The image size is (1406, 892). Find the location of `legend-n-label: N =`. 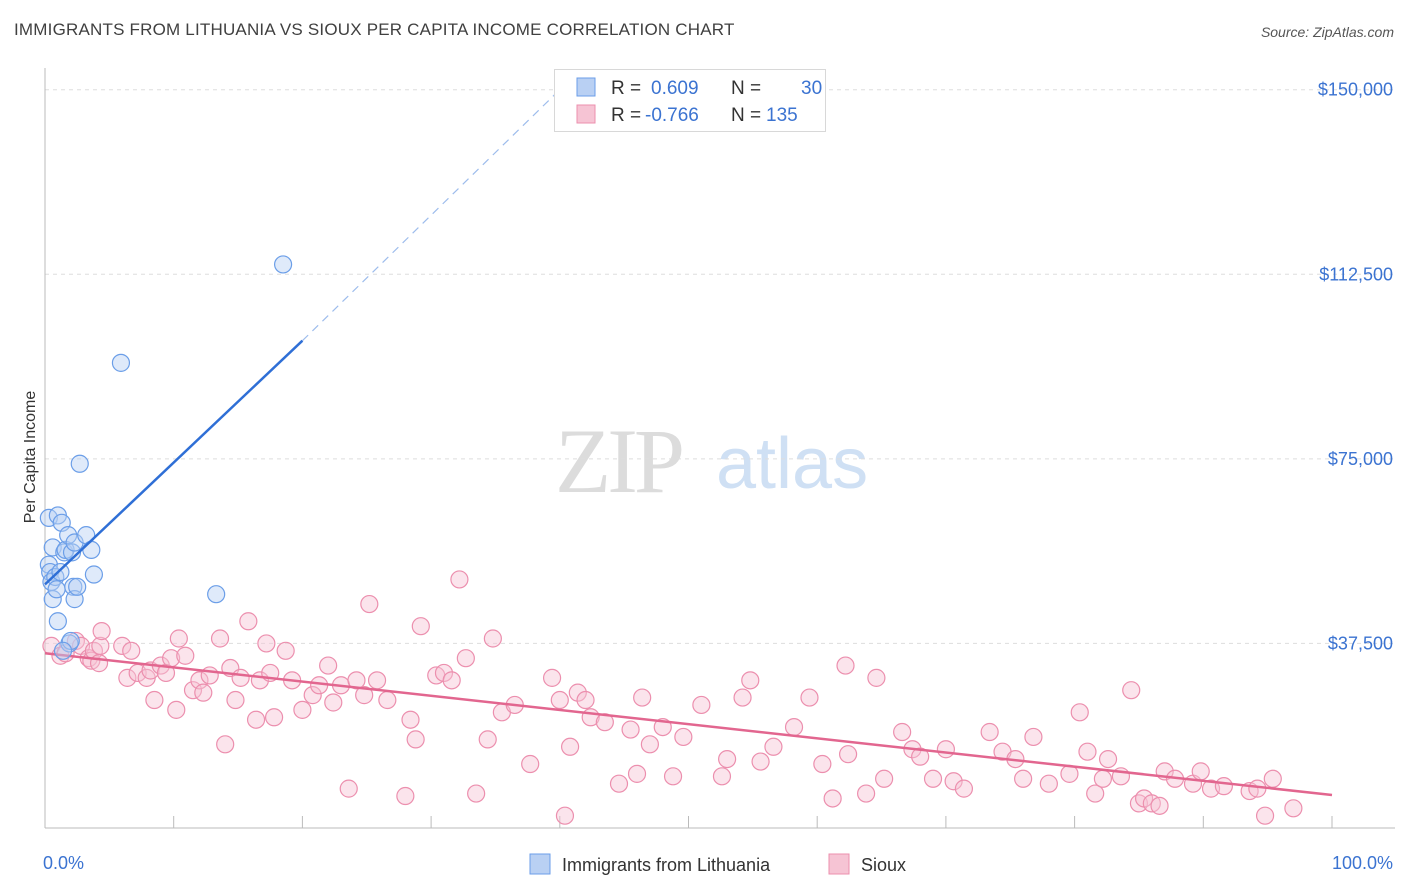

legend-n-label: N = is located at coordinates (746, 115).